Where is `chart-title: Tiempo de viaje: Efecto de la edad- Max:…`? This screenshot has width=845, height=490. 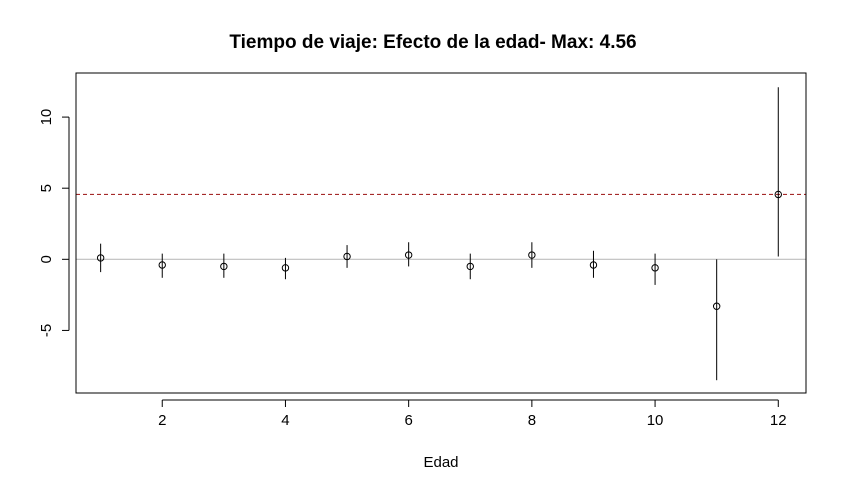
chart-title: Tiempo de viaje: Efecto de la edad- Max:… is located at coordinates (432, 42).